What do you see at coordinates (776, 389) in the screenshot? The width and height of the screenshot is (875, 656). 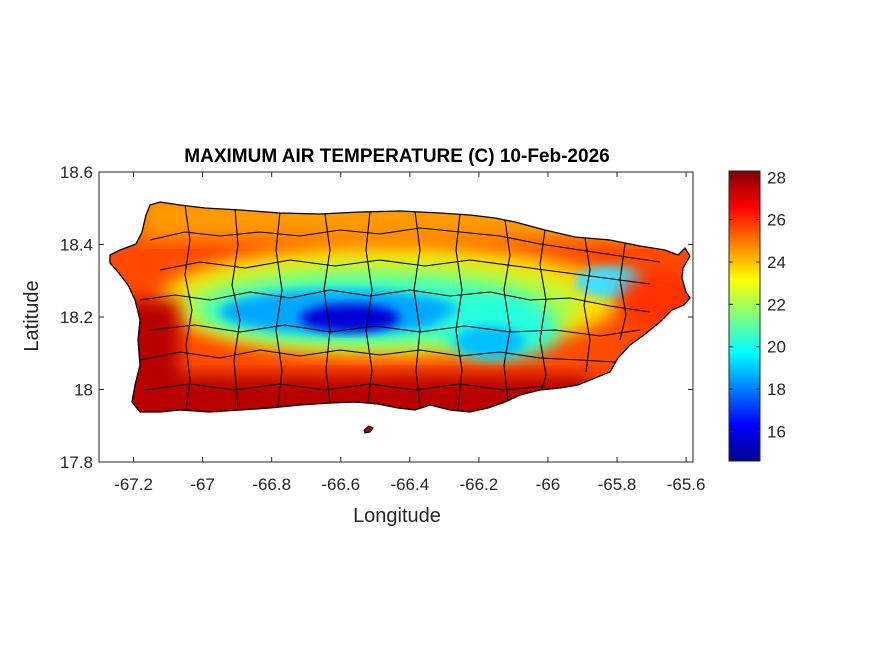 I see `colorbar-tick-label: 18` at bounding box center [776, 389].